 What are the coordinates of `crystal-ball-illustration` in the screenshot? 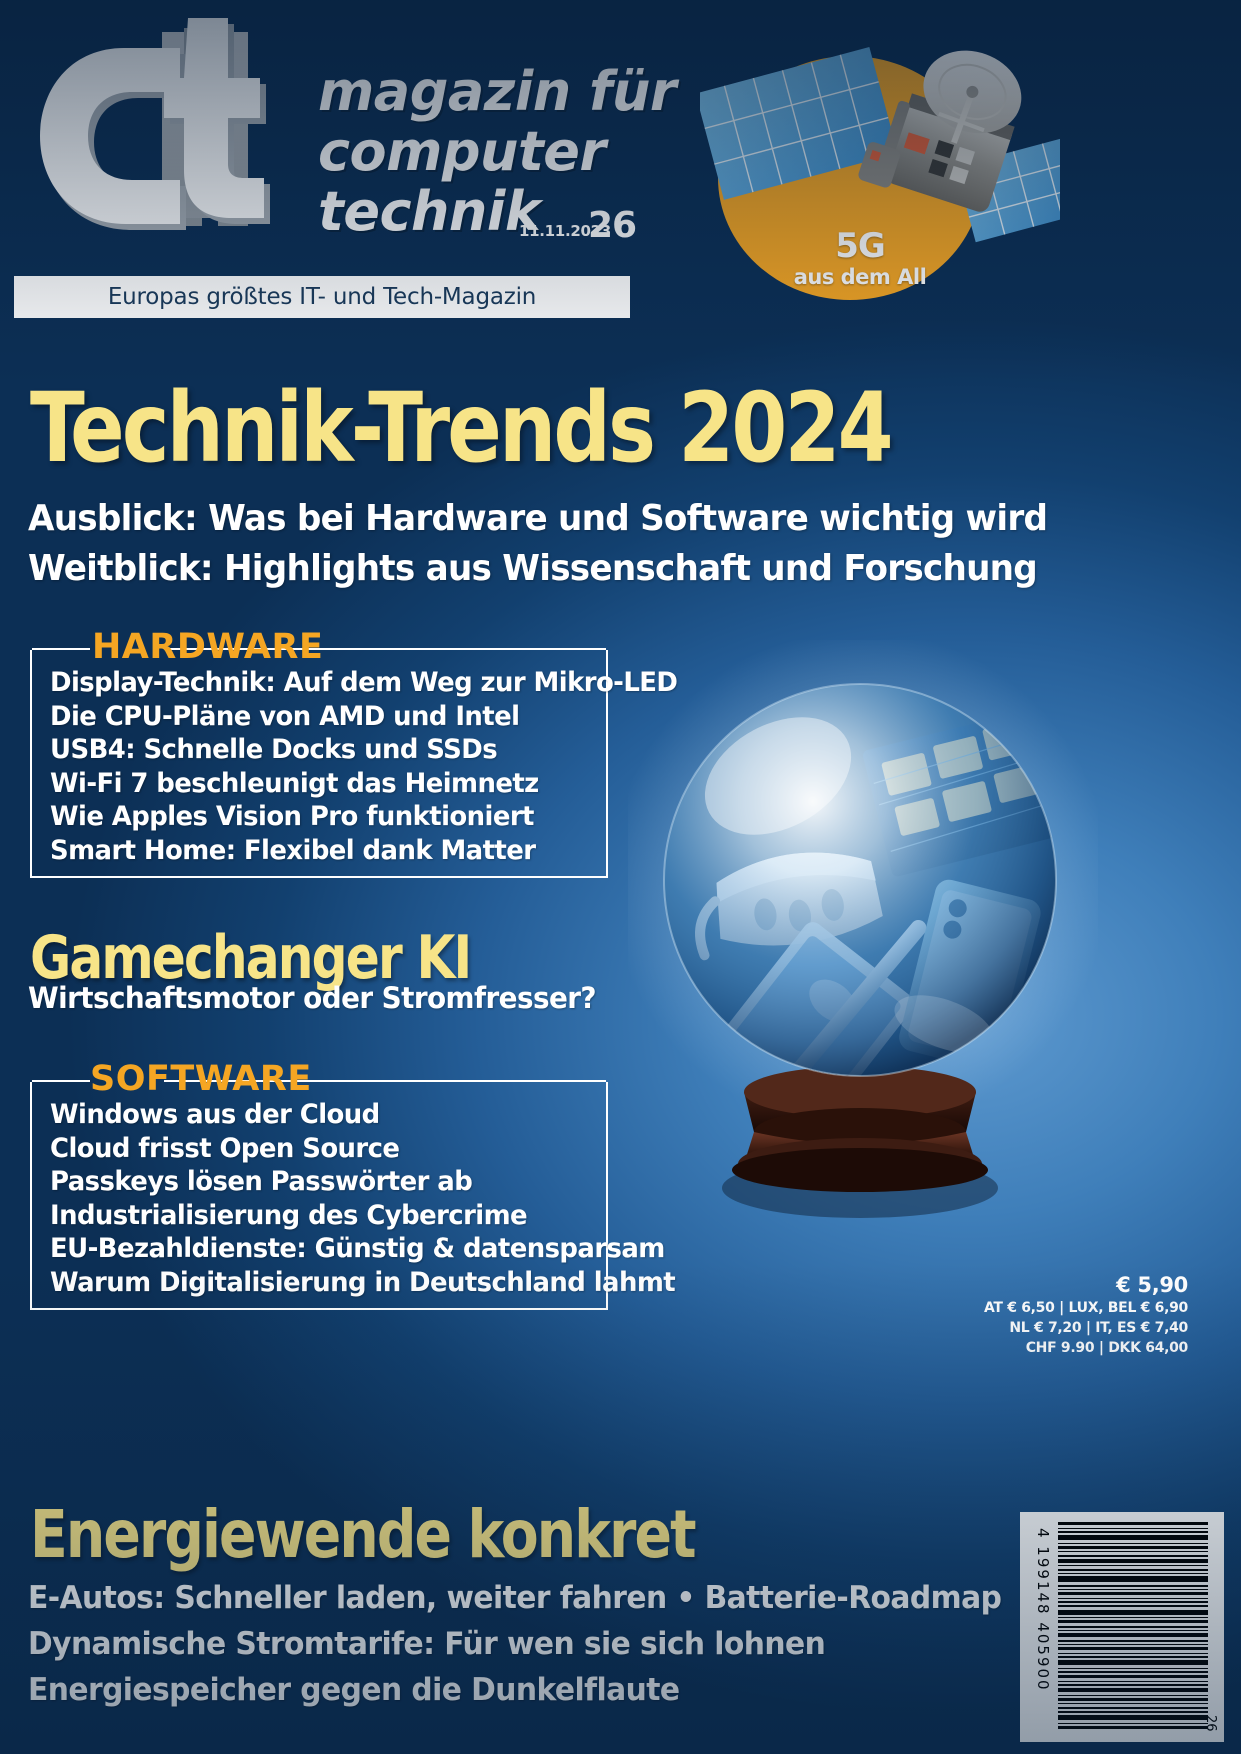 It's located at (860, 945).